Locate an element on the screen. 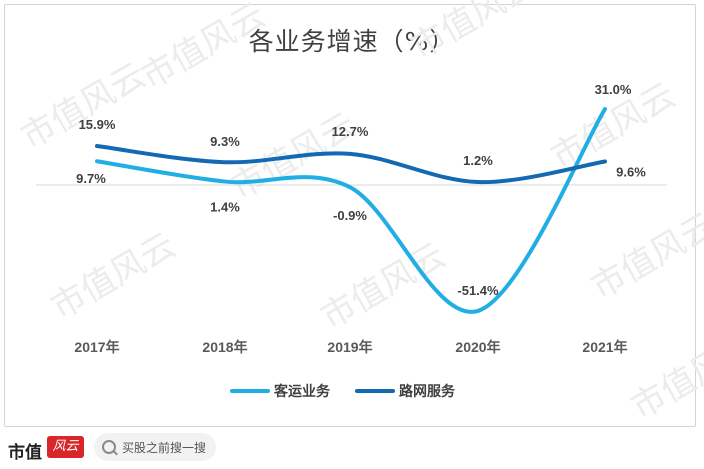 The height and width of the screenshot is (469, 704). x-tick-label: 2020年 is located at coordinates (477, 347).